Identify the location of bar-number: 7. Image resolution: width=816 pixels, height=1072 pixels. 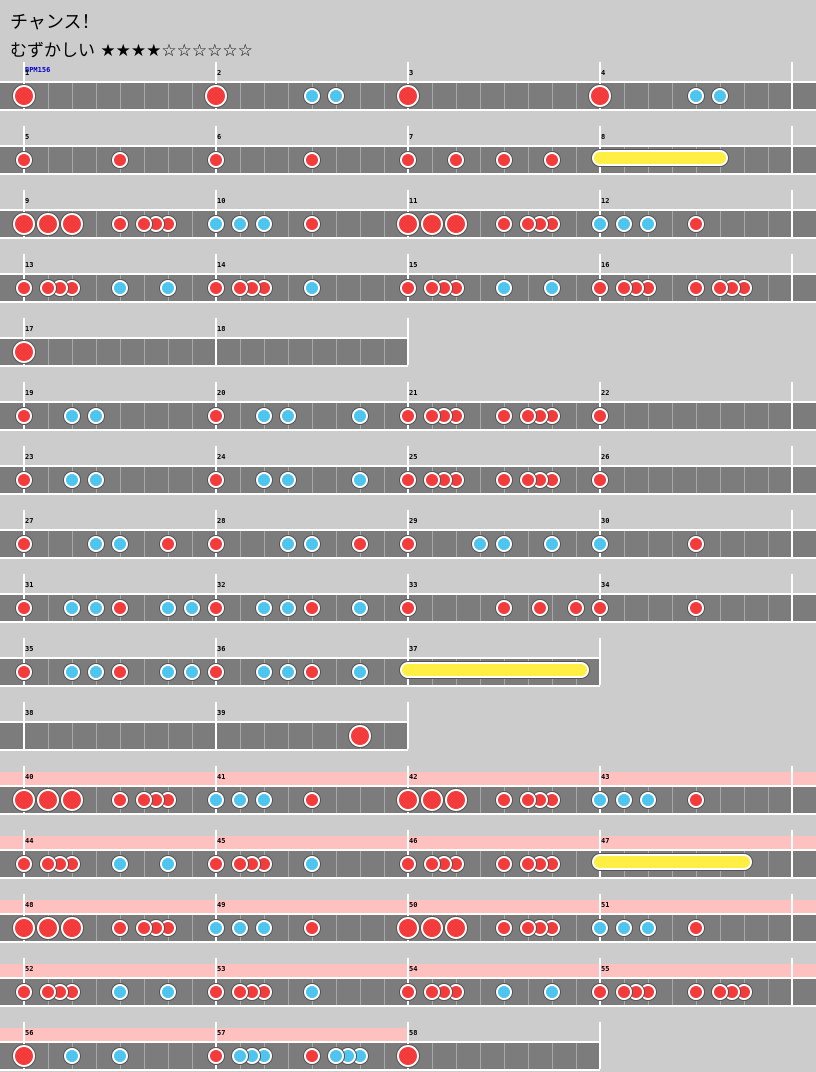
(411, 137).